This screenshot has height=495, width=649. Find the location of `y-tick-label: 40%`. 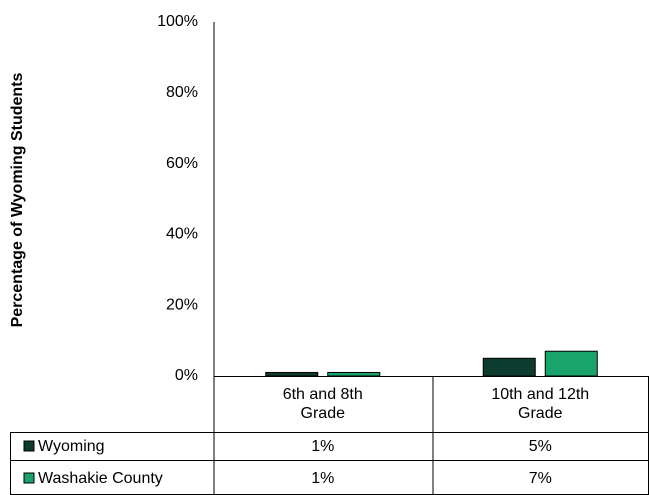

y-tick-label: 40% is located at coordinates (182, 234).